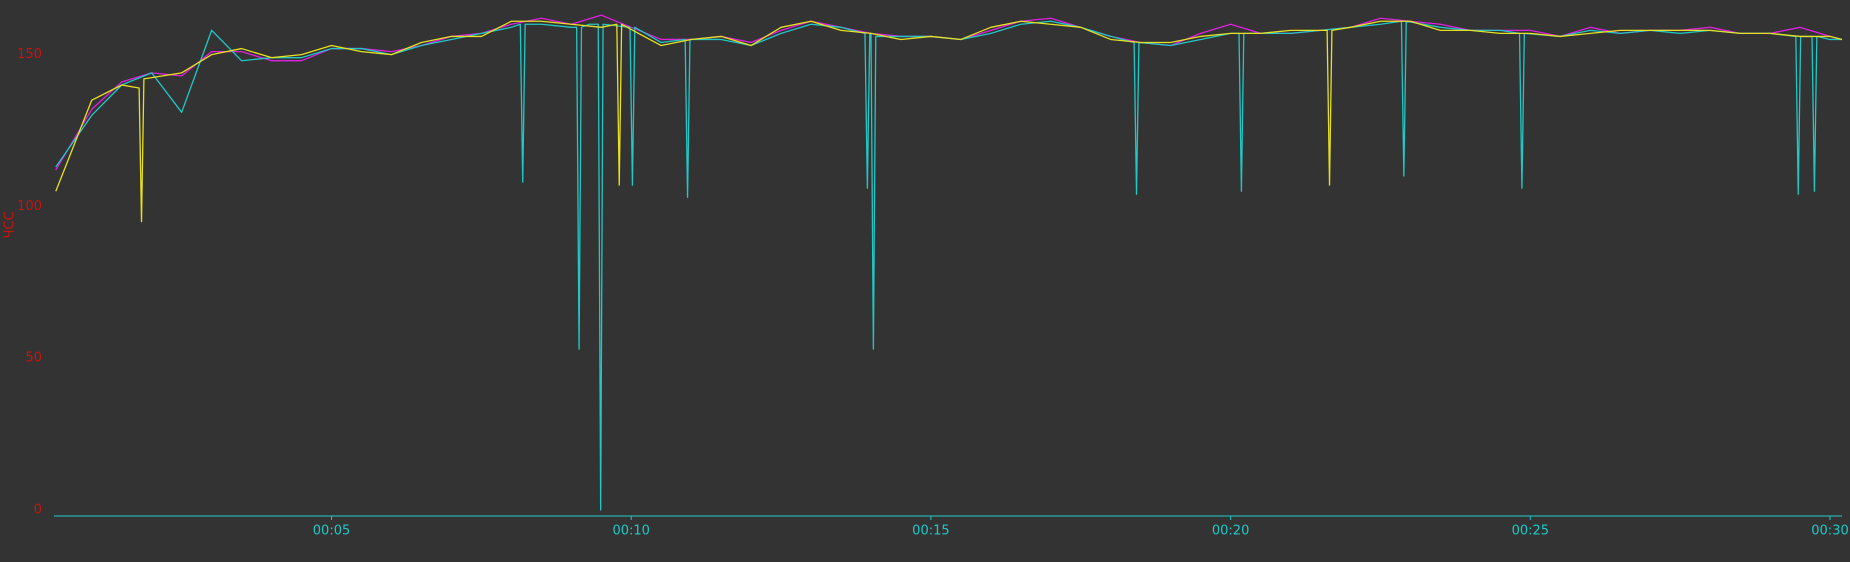 The image size is (1850, 562). I want to click on x-tick-label: 00:30, so click(1829, 531).